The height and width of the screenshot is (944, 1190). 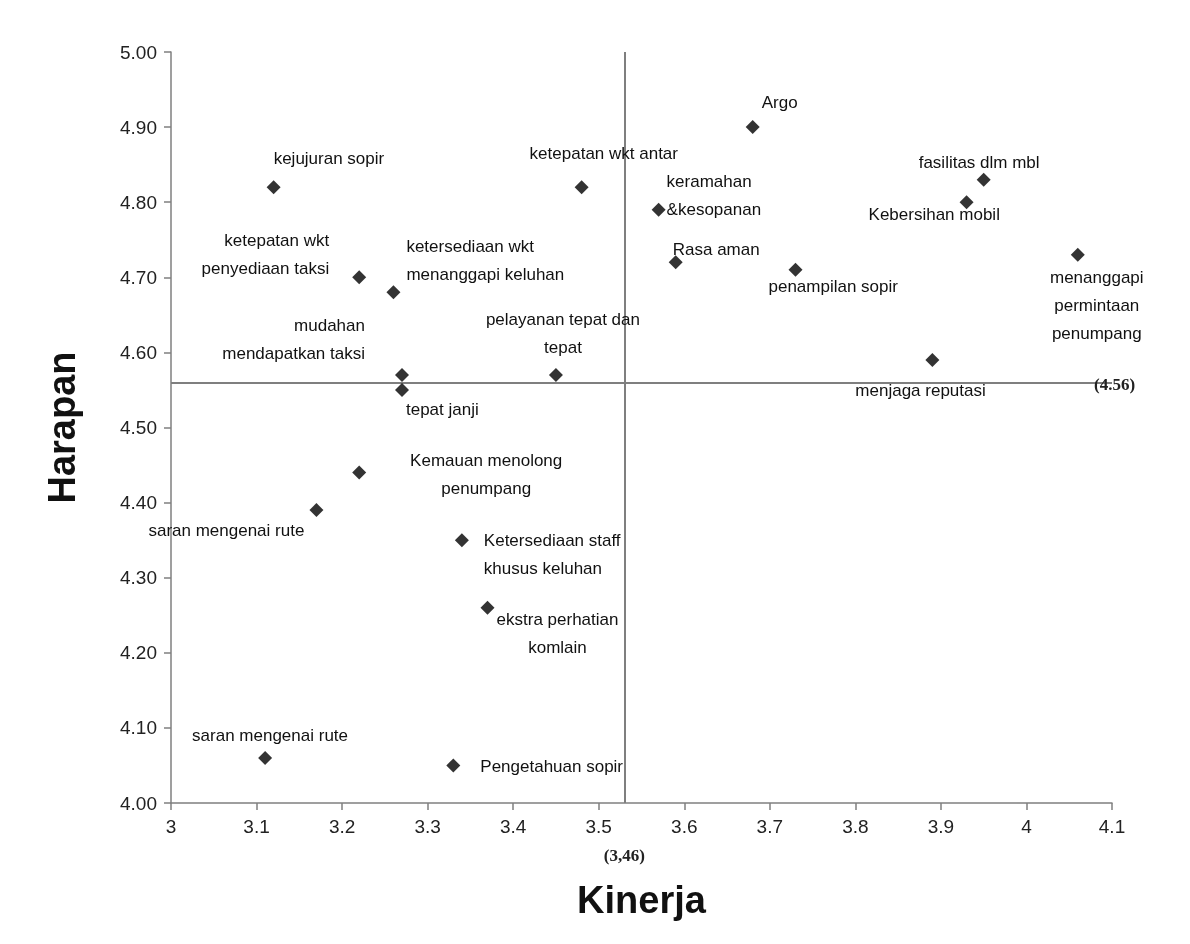 What do you see at coordinates (604, 153) in the screenshot?
I see `annotation: ketepatan wkt antar` at bounding box center [604, 153].